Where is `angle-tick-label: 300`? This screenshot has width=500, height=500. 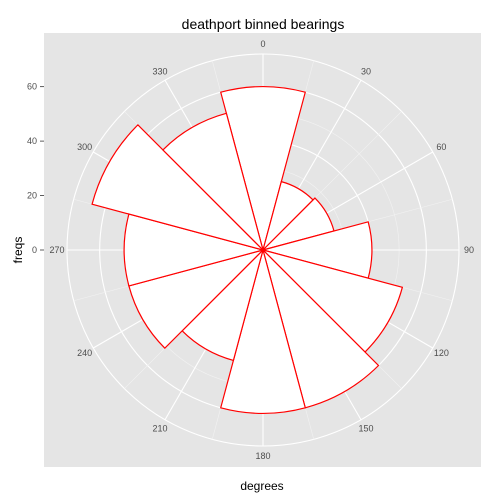 angle-tick-label: 300 is located at coordinates (84, 147).